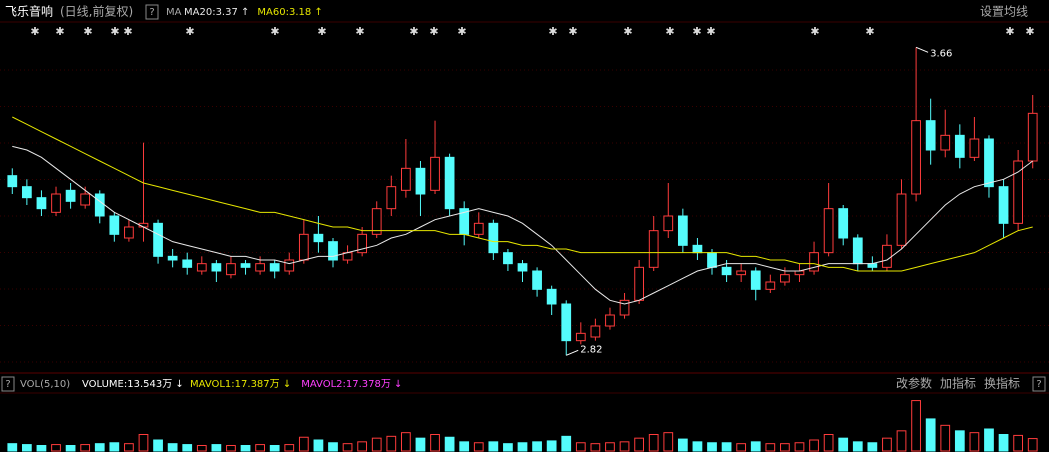 This screenshot has width=1049, height=452. Describe the element at coordinates (1004, 12) in the screenshot. I see `set-ma-button: 设置均线` at that location.